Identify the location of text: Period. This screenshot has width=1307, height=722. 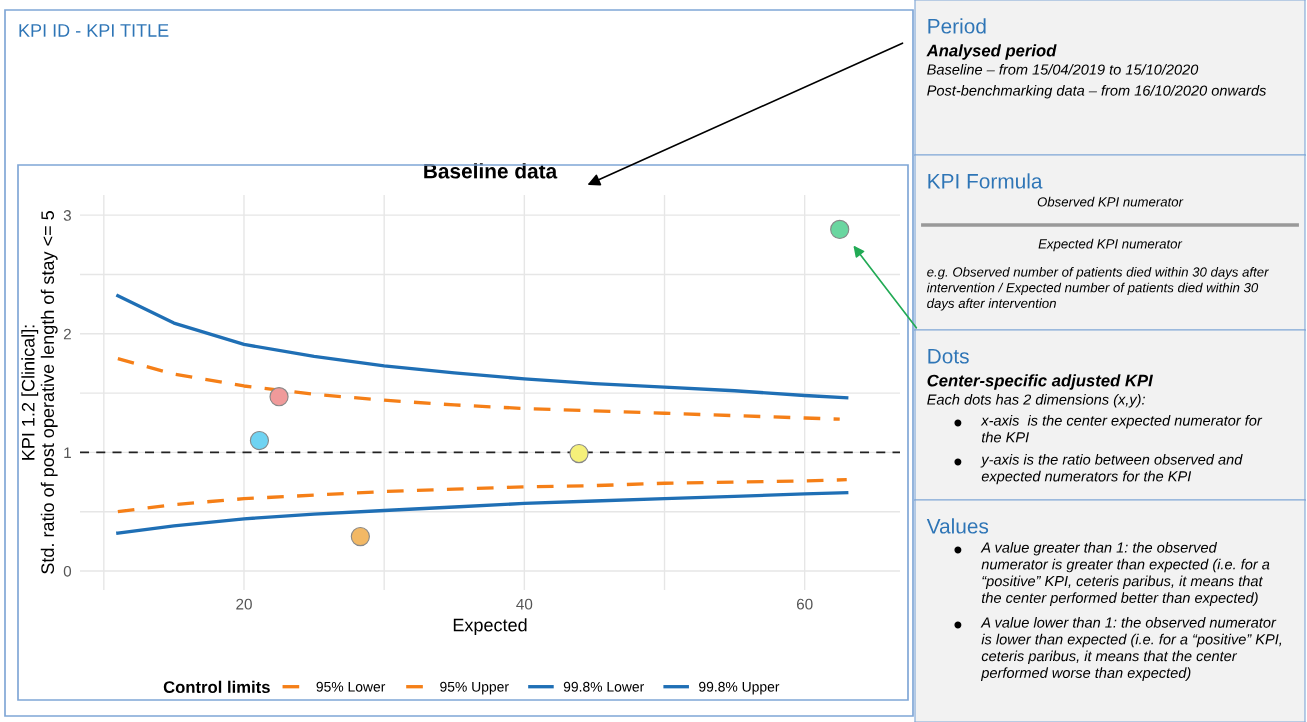
(957, 26).